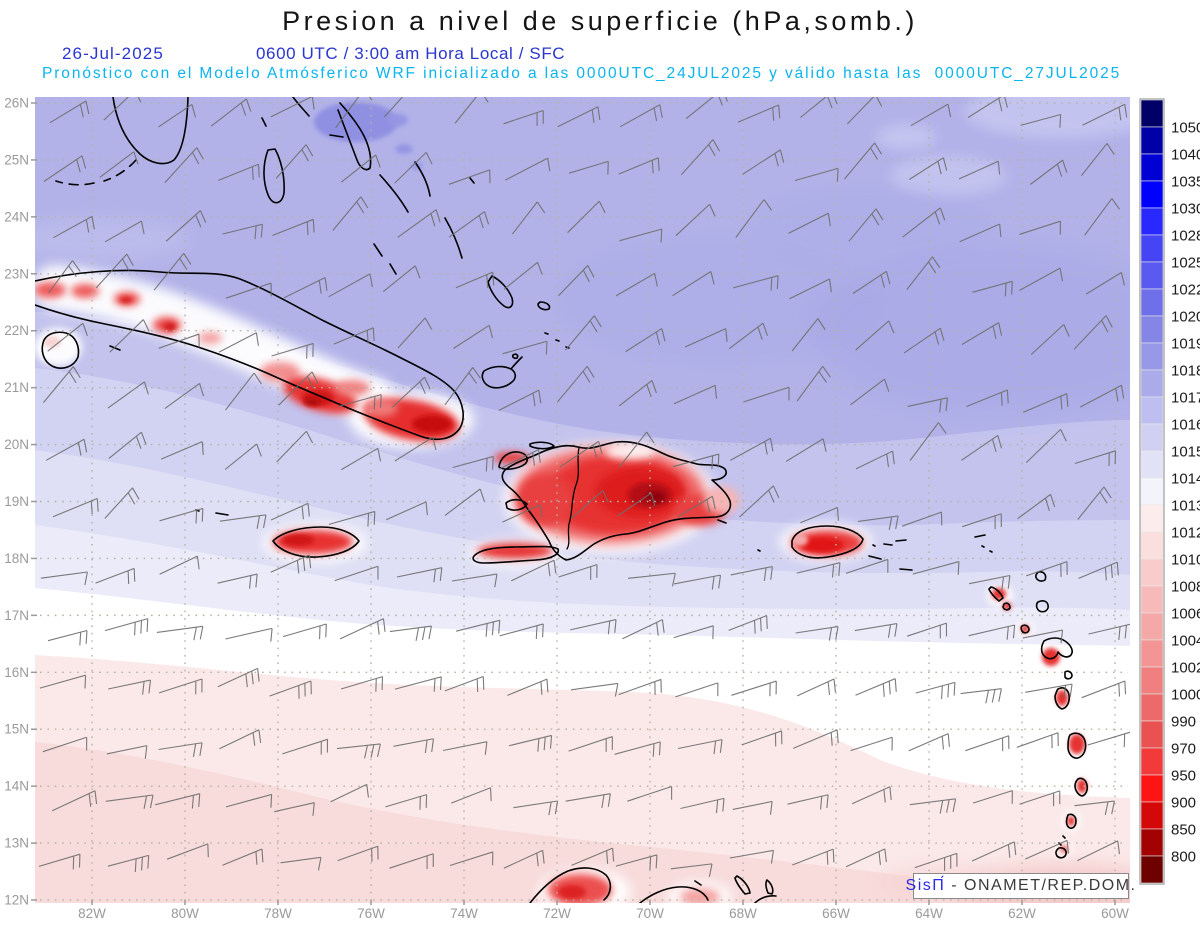 The height and width of the screenshot is (927, 1200). I want to click on coast-cuba, so click(249, 355).